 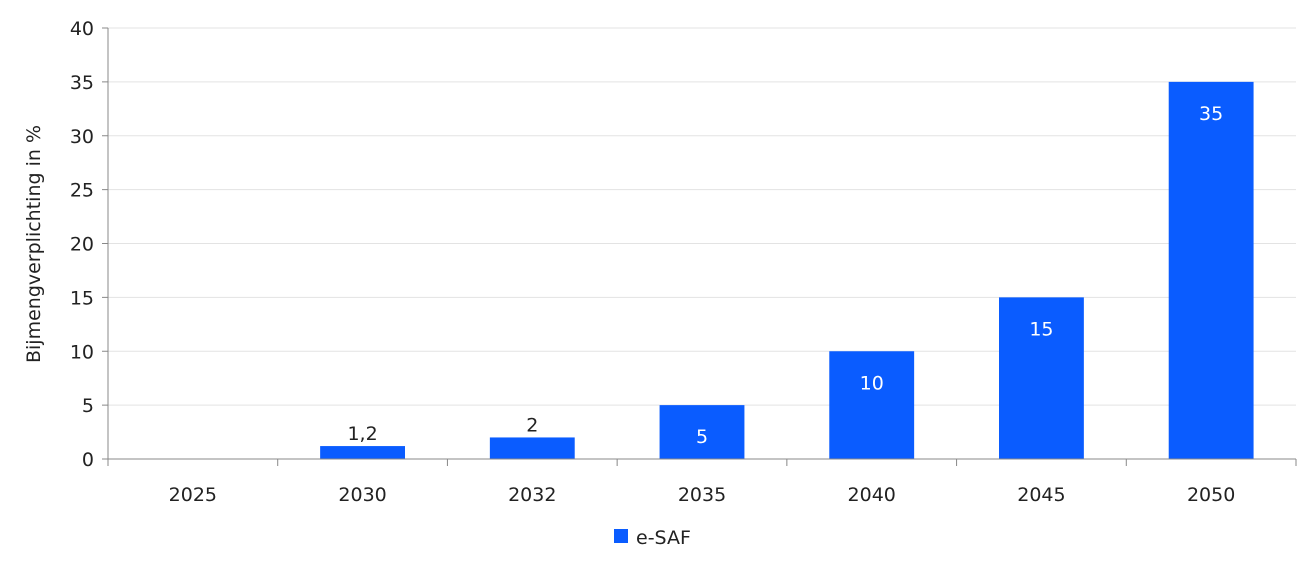 What do you see at coordinates (82, 298) in the screenshot?
I see `y-tick-label: 15` at bounding box center [82, 298].